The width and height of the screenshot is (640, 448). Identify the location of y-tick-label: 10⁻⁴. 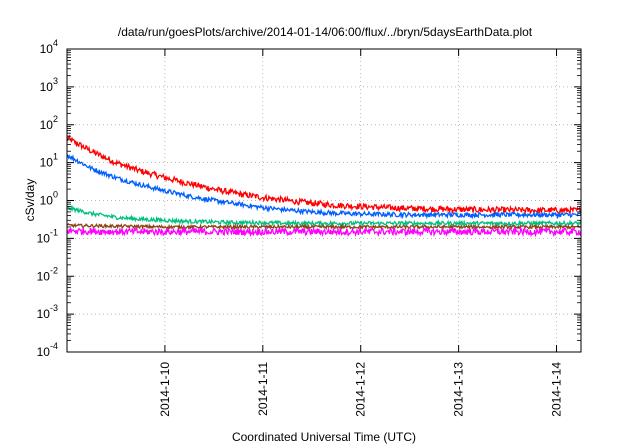
(47, 350).